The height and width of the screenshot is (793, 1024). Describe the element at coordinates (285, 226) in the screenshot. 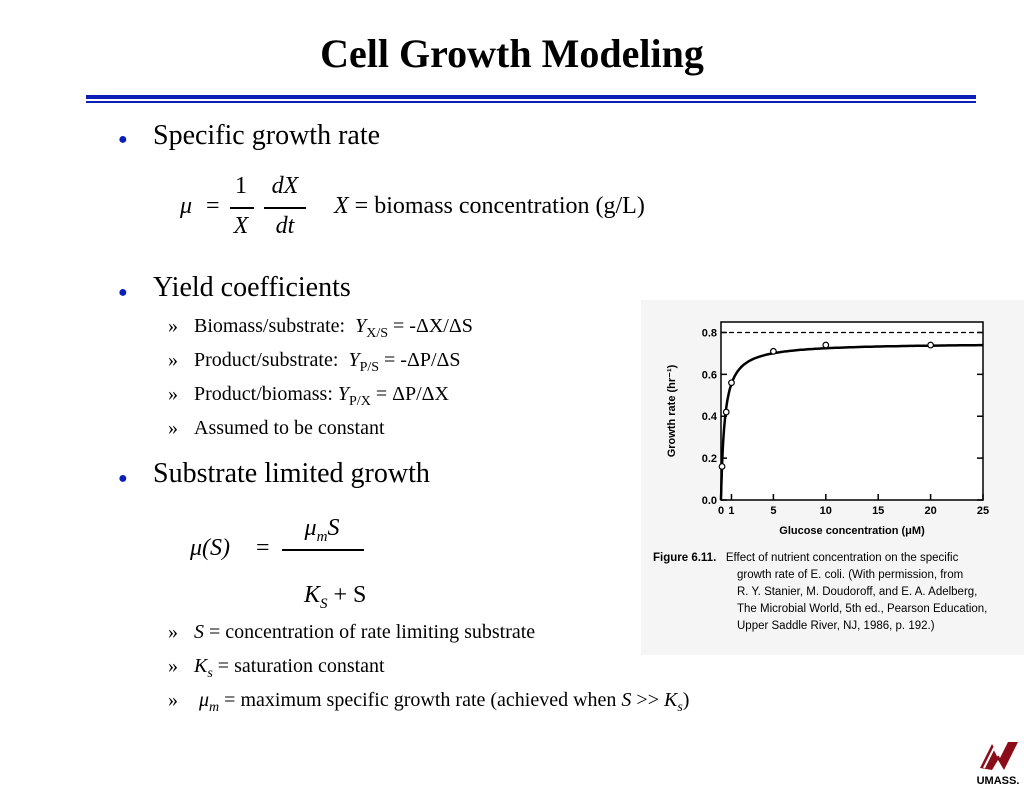

I see `eq1-den2: dt` at that location.